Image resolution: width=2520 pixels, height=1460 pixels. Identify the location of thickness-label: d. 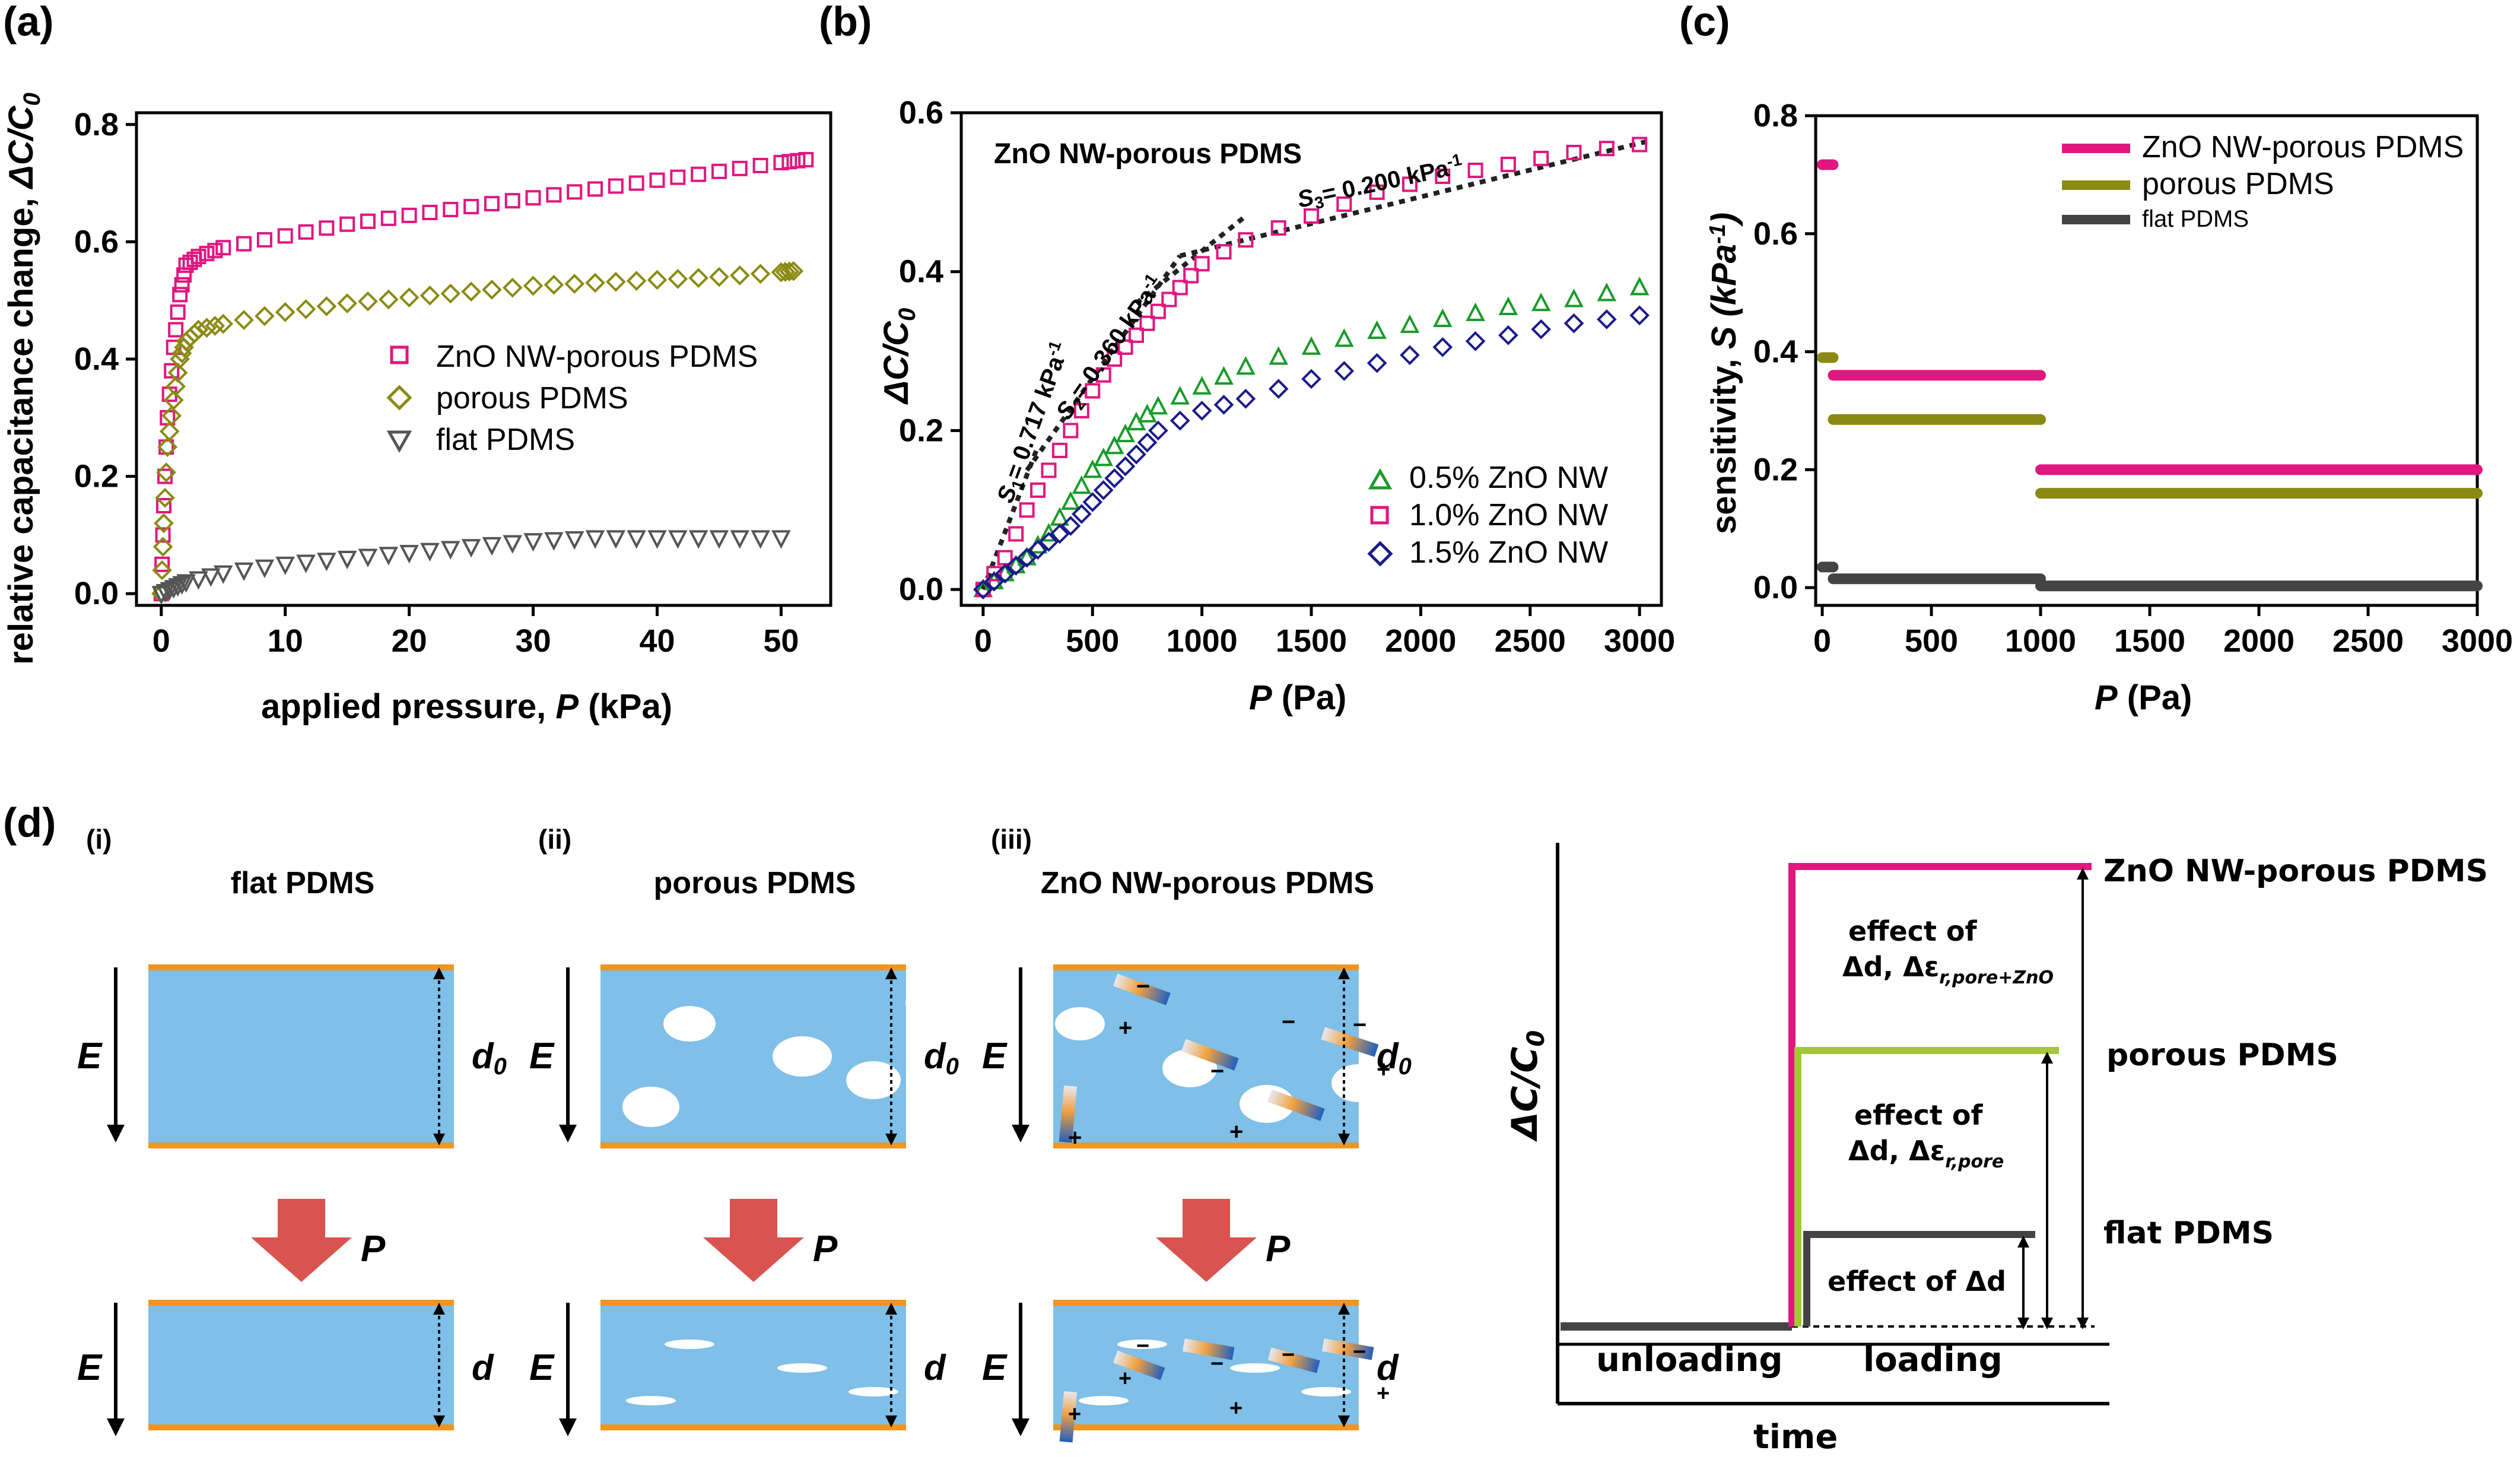
(483, 1368).